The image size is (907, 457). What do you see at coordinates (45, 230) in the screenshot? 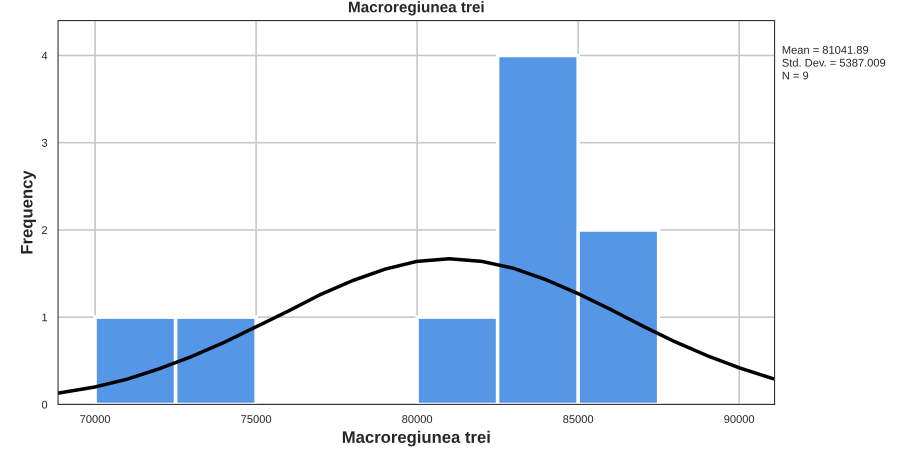
I see `y-tick-label: 2` at bounding box center [45, 230].